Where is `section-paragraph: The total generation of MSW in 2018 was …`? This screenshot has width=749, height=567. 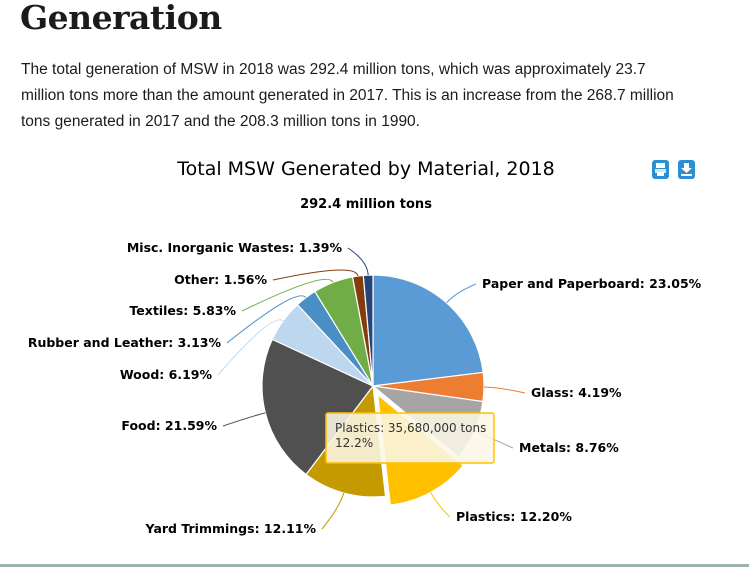 section-paragraph: The total generation of MSW in 2018 was … is located at coordinates (371, 96).